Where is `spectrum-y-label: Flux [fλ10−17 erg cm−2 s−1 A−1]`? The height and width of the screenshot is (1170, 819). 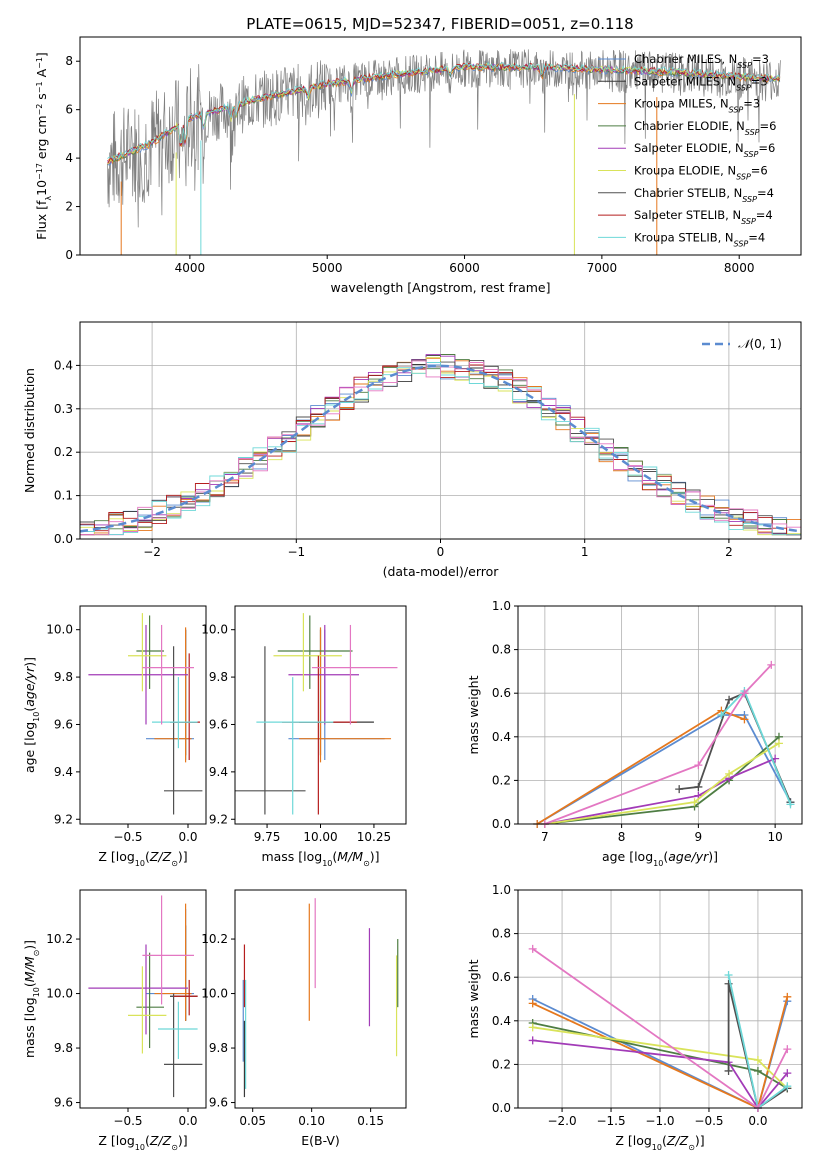 spectrum-y-label: Flux [fλ10−17 erg cm−2 s−1 A−1] is located at coordinates (43, 146).